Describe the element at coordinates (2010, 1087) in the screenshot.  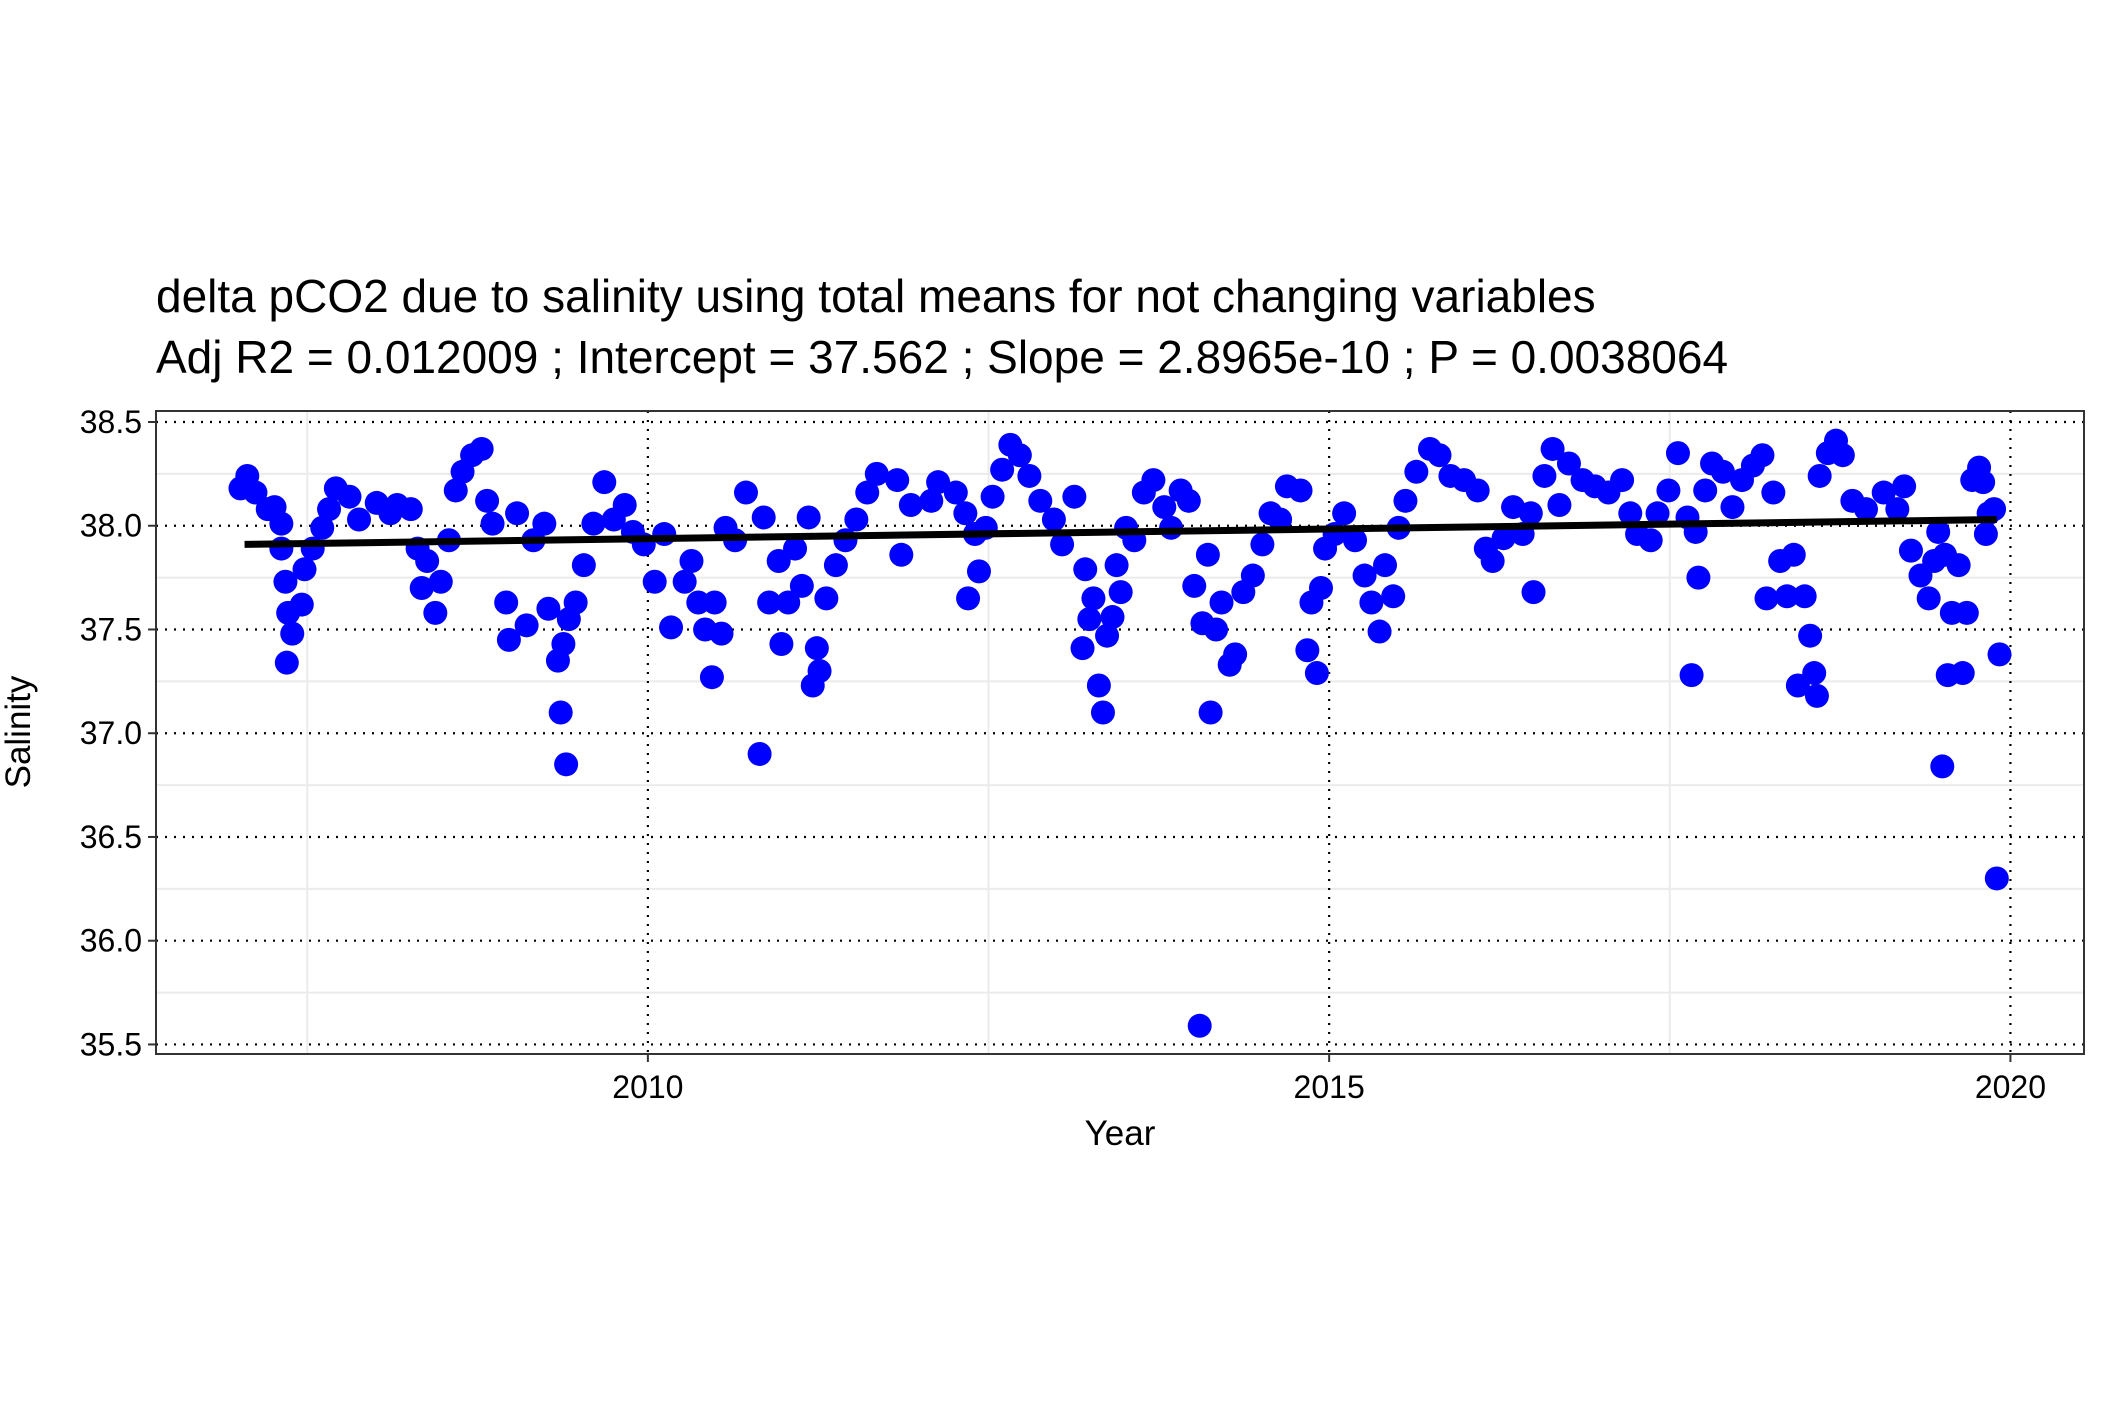
I see `x-tick-label: 2020` at that location.